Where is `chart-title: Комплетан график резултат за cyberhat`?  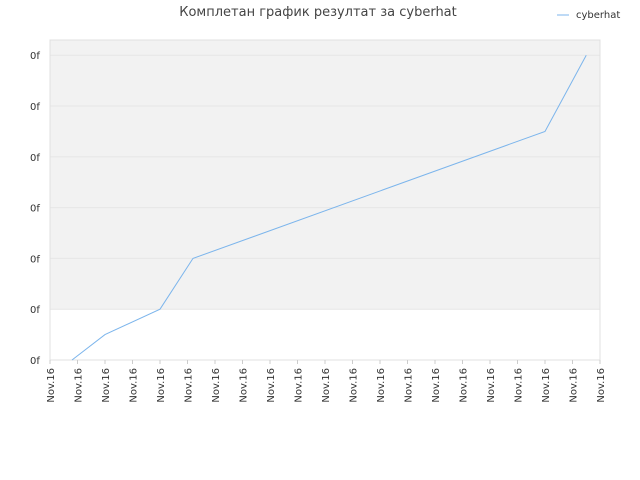
chart-title: Комплетан график резултат за cyberhat is located at coordinates (318, 12).